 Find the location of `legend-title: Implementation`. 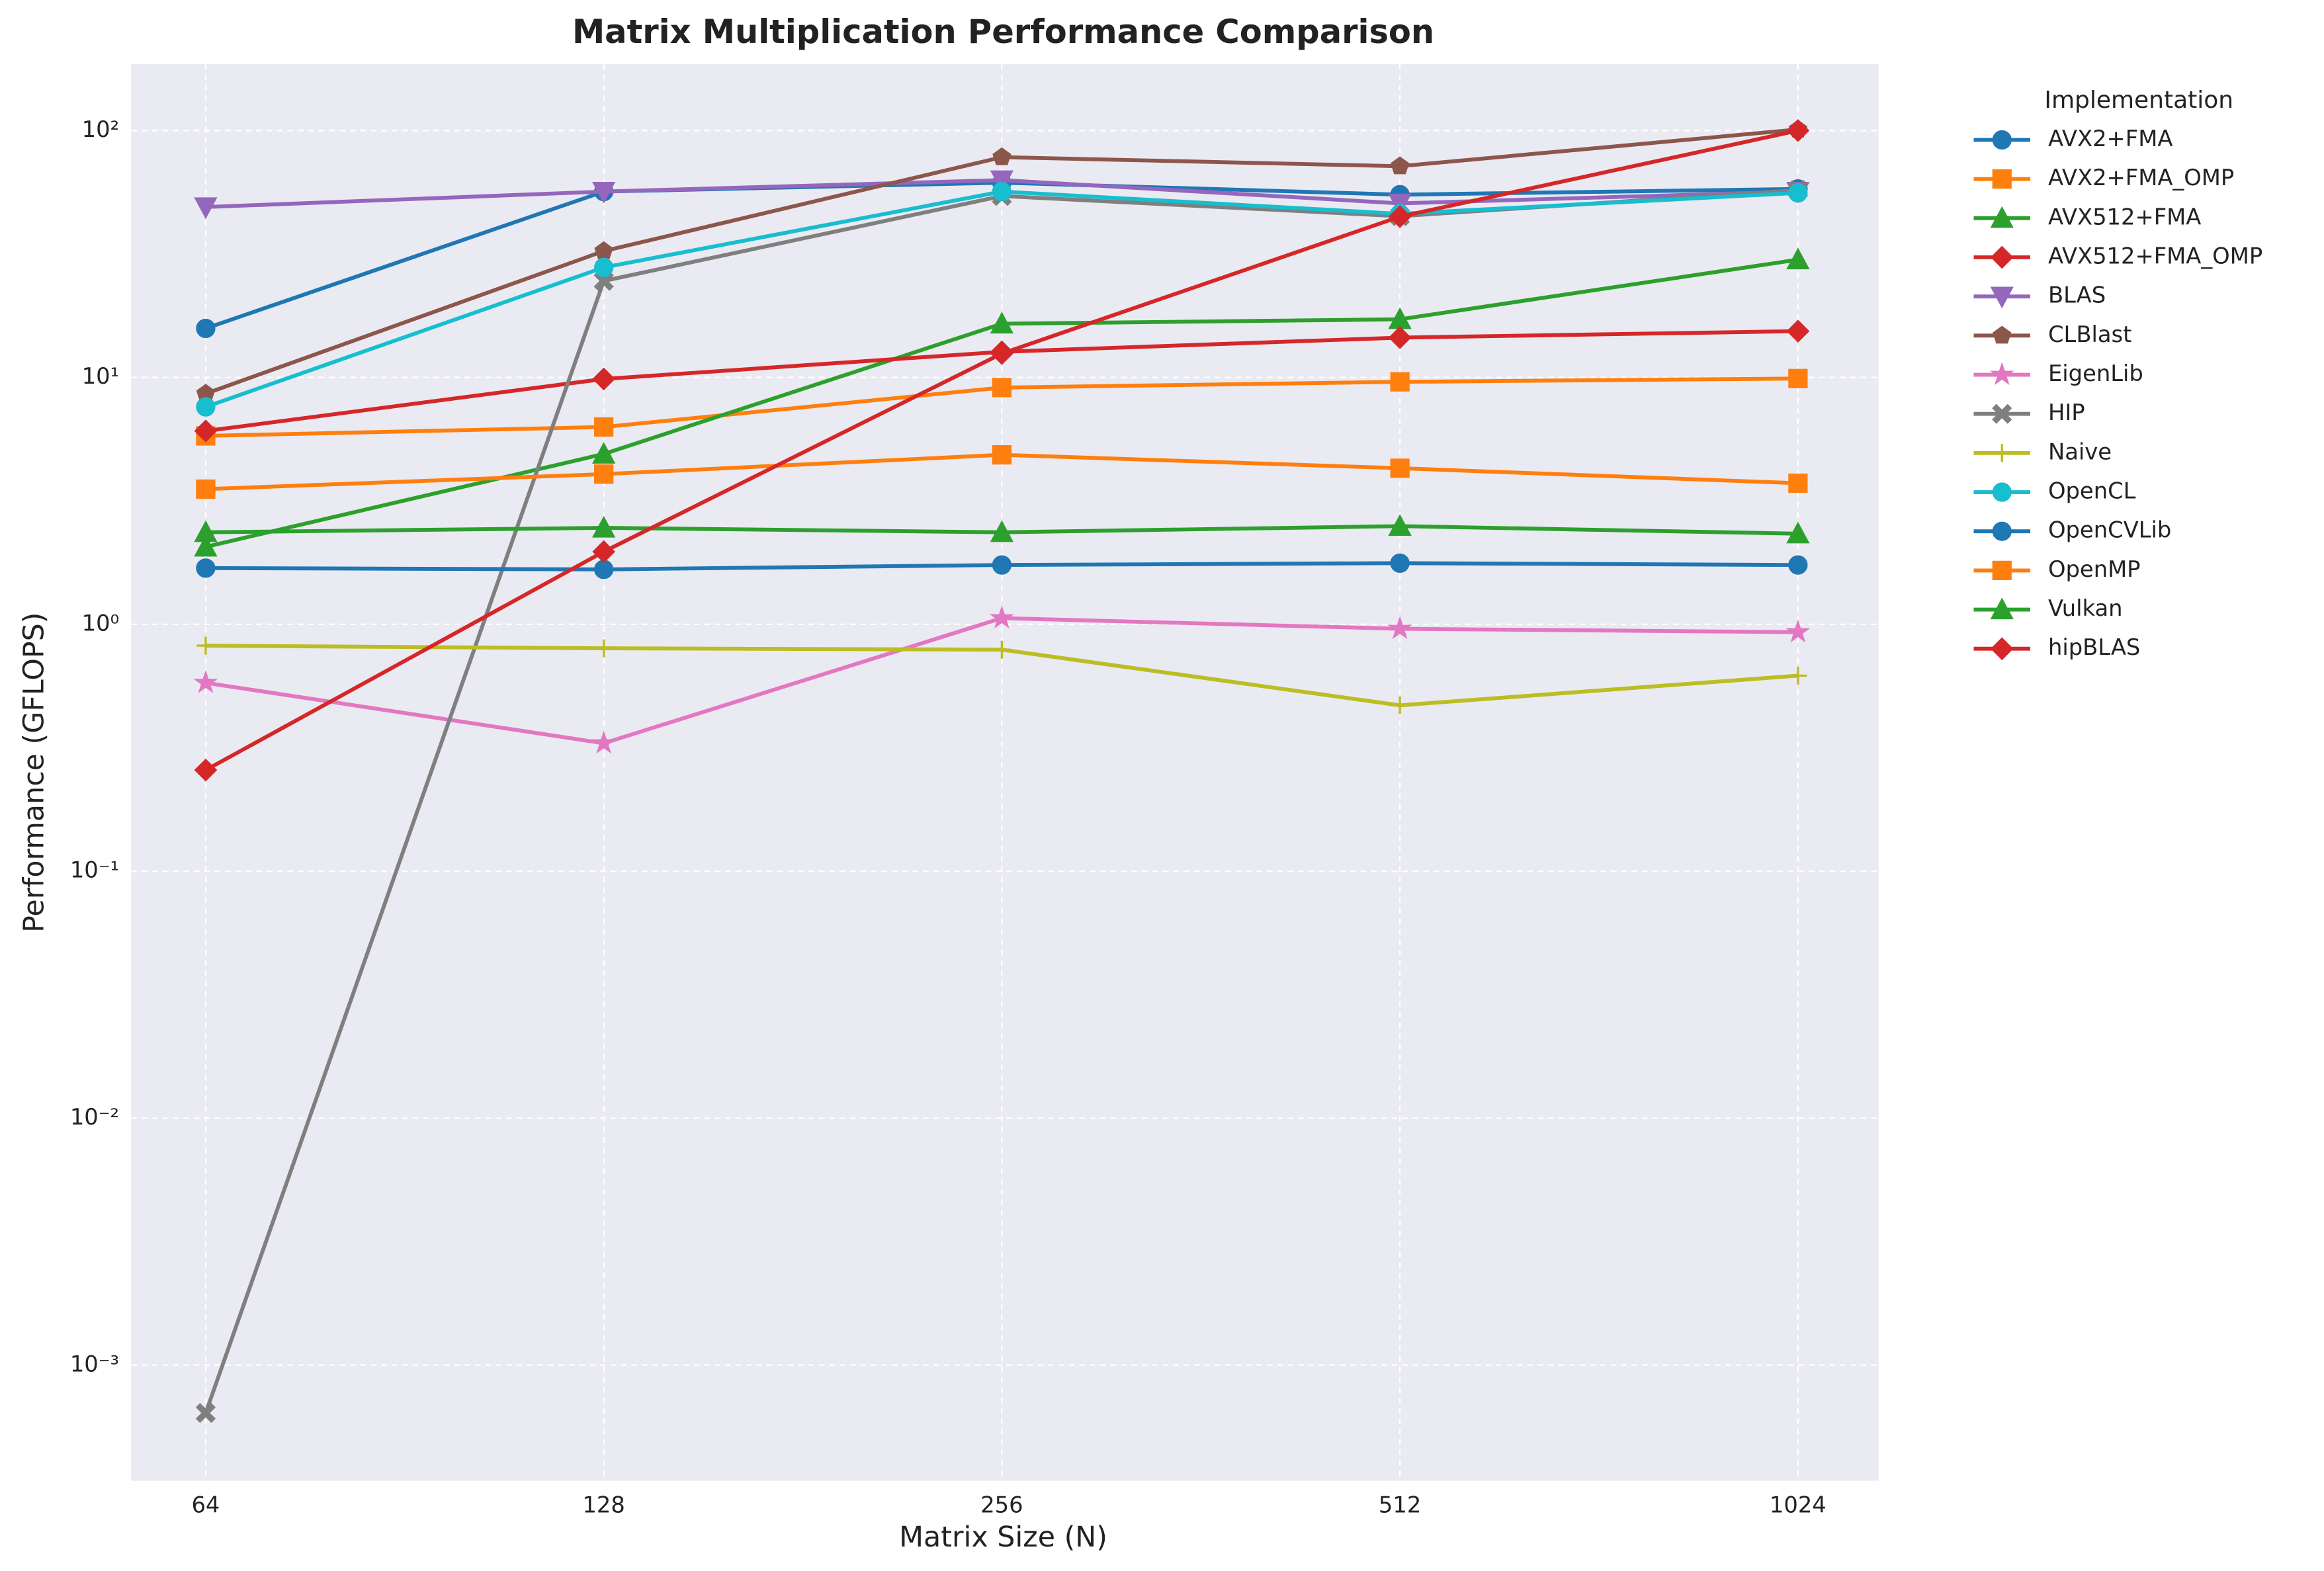

legend-title: Implementation is located at coordinates (2138, 100).